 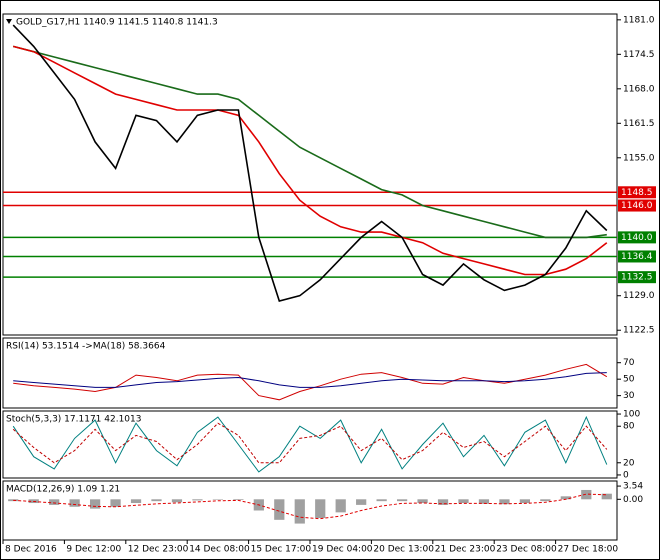 I want to click on panel-title: MACD(12,26,9) 1.09 1.21, so click(x=63, y=490).